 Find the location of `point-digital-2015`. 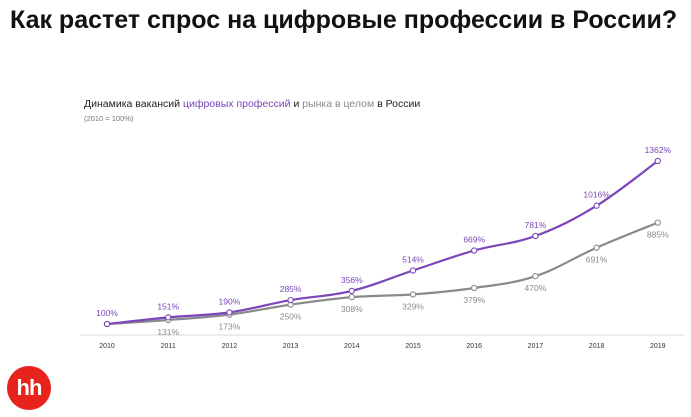

point-digital-2015 is located at coordinates (413, 270).